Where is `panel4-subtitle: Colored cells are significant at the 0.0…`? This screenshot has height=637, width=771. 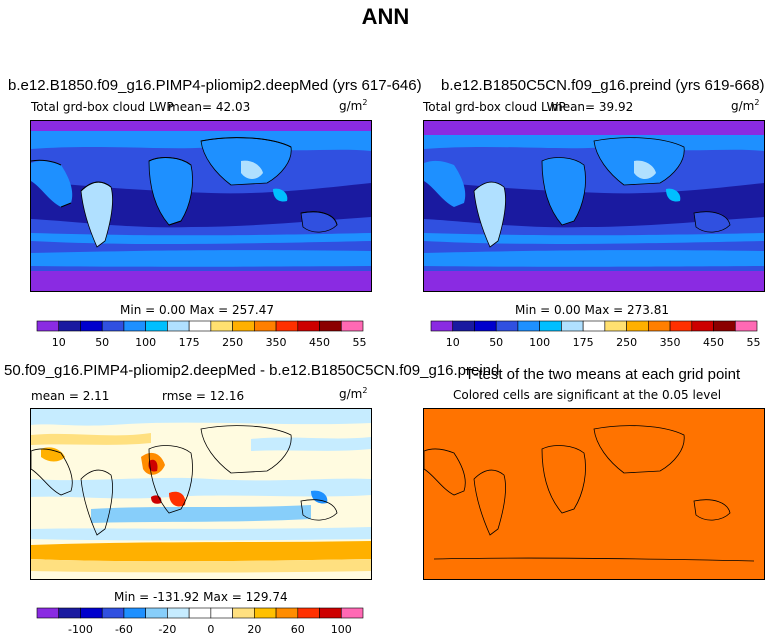
panel4-subtitle: Colored cells are significant at the 0.0… is located at coordinates (587, 395).